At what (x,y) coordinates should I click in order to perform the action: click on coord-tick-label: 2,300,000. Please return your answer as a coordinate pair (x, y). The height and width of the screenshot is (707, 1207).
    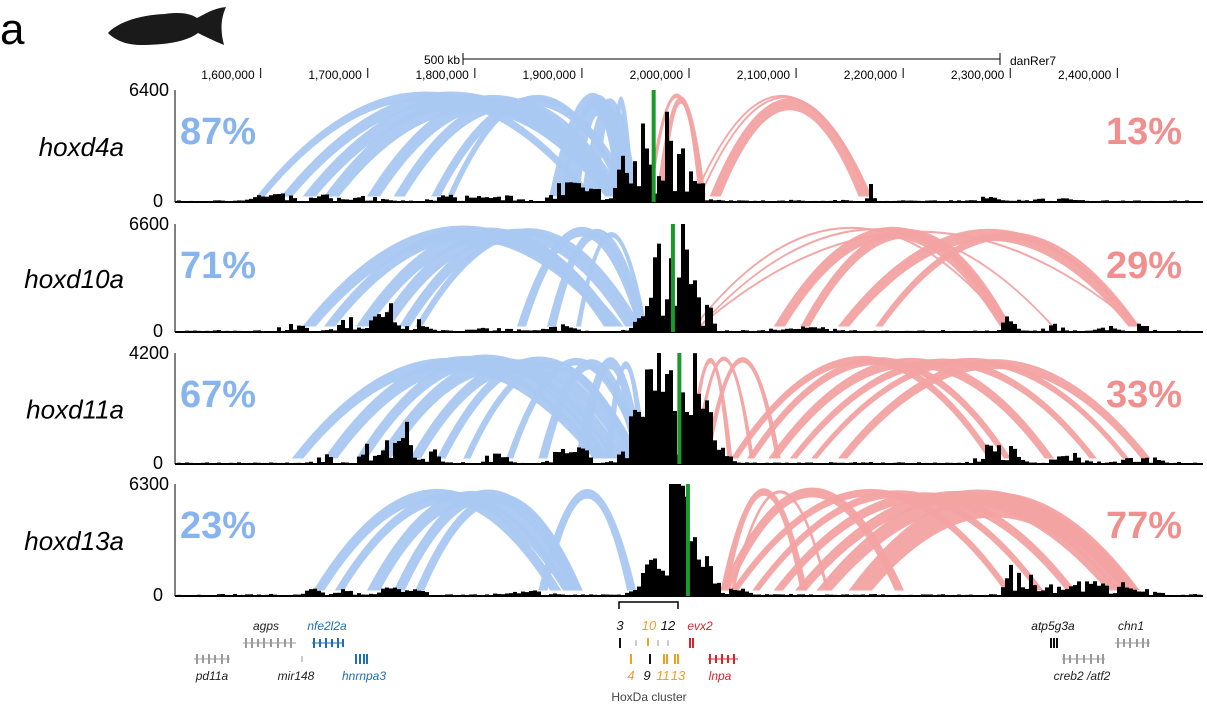
    Looking at the image, I should click on (978, 75).